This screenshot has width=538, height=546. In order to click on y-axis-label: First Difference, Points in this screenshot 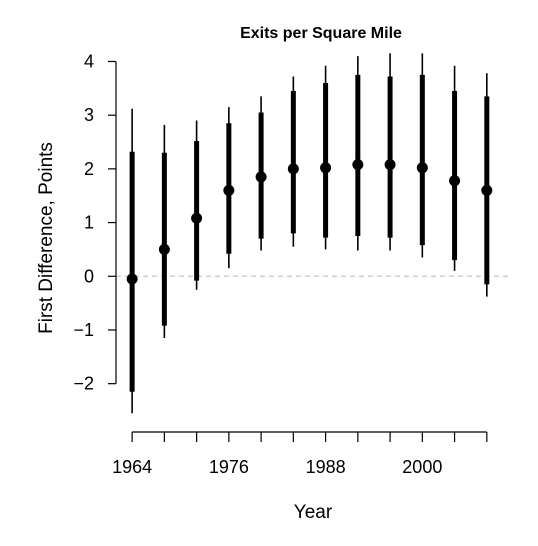, I will do `click(46, 238)`.